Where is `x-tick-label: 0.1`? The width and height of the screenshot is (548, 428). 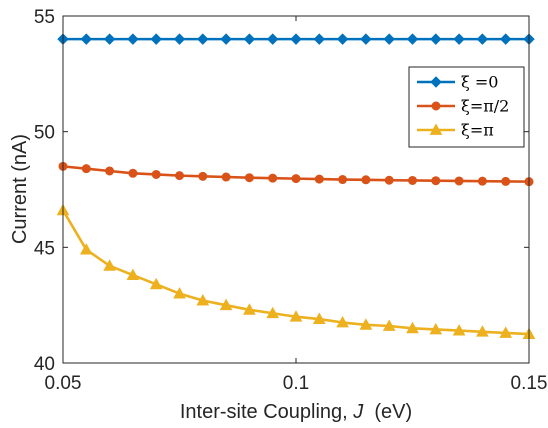
x-tick-label: 0.1 is located at coordinates (296, 383).